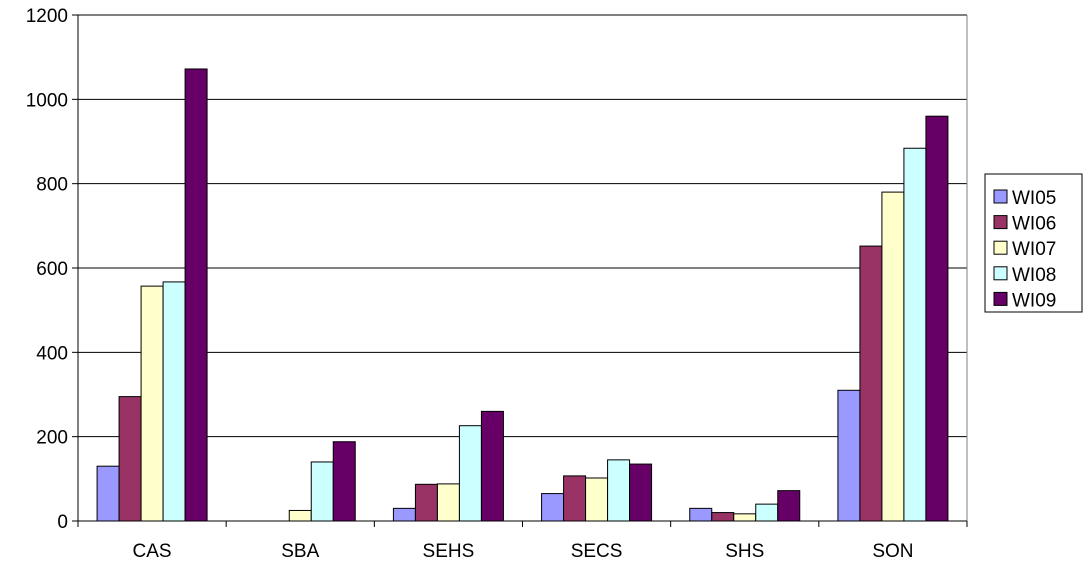  Describe the element at coordinates (62, 522) in the screenshot. I see `y-tick-label: 0` at that location.